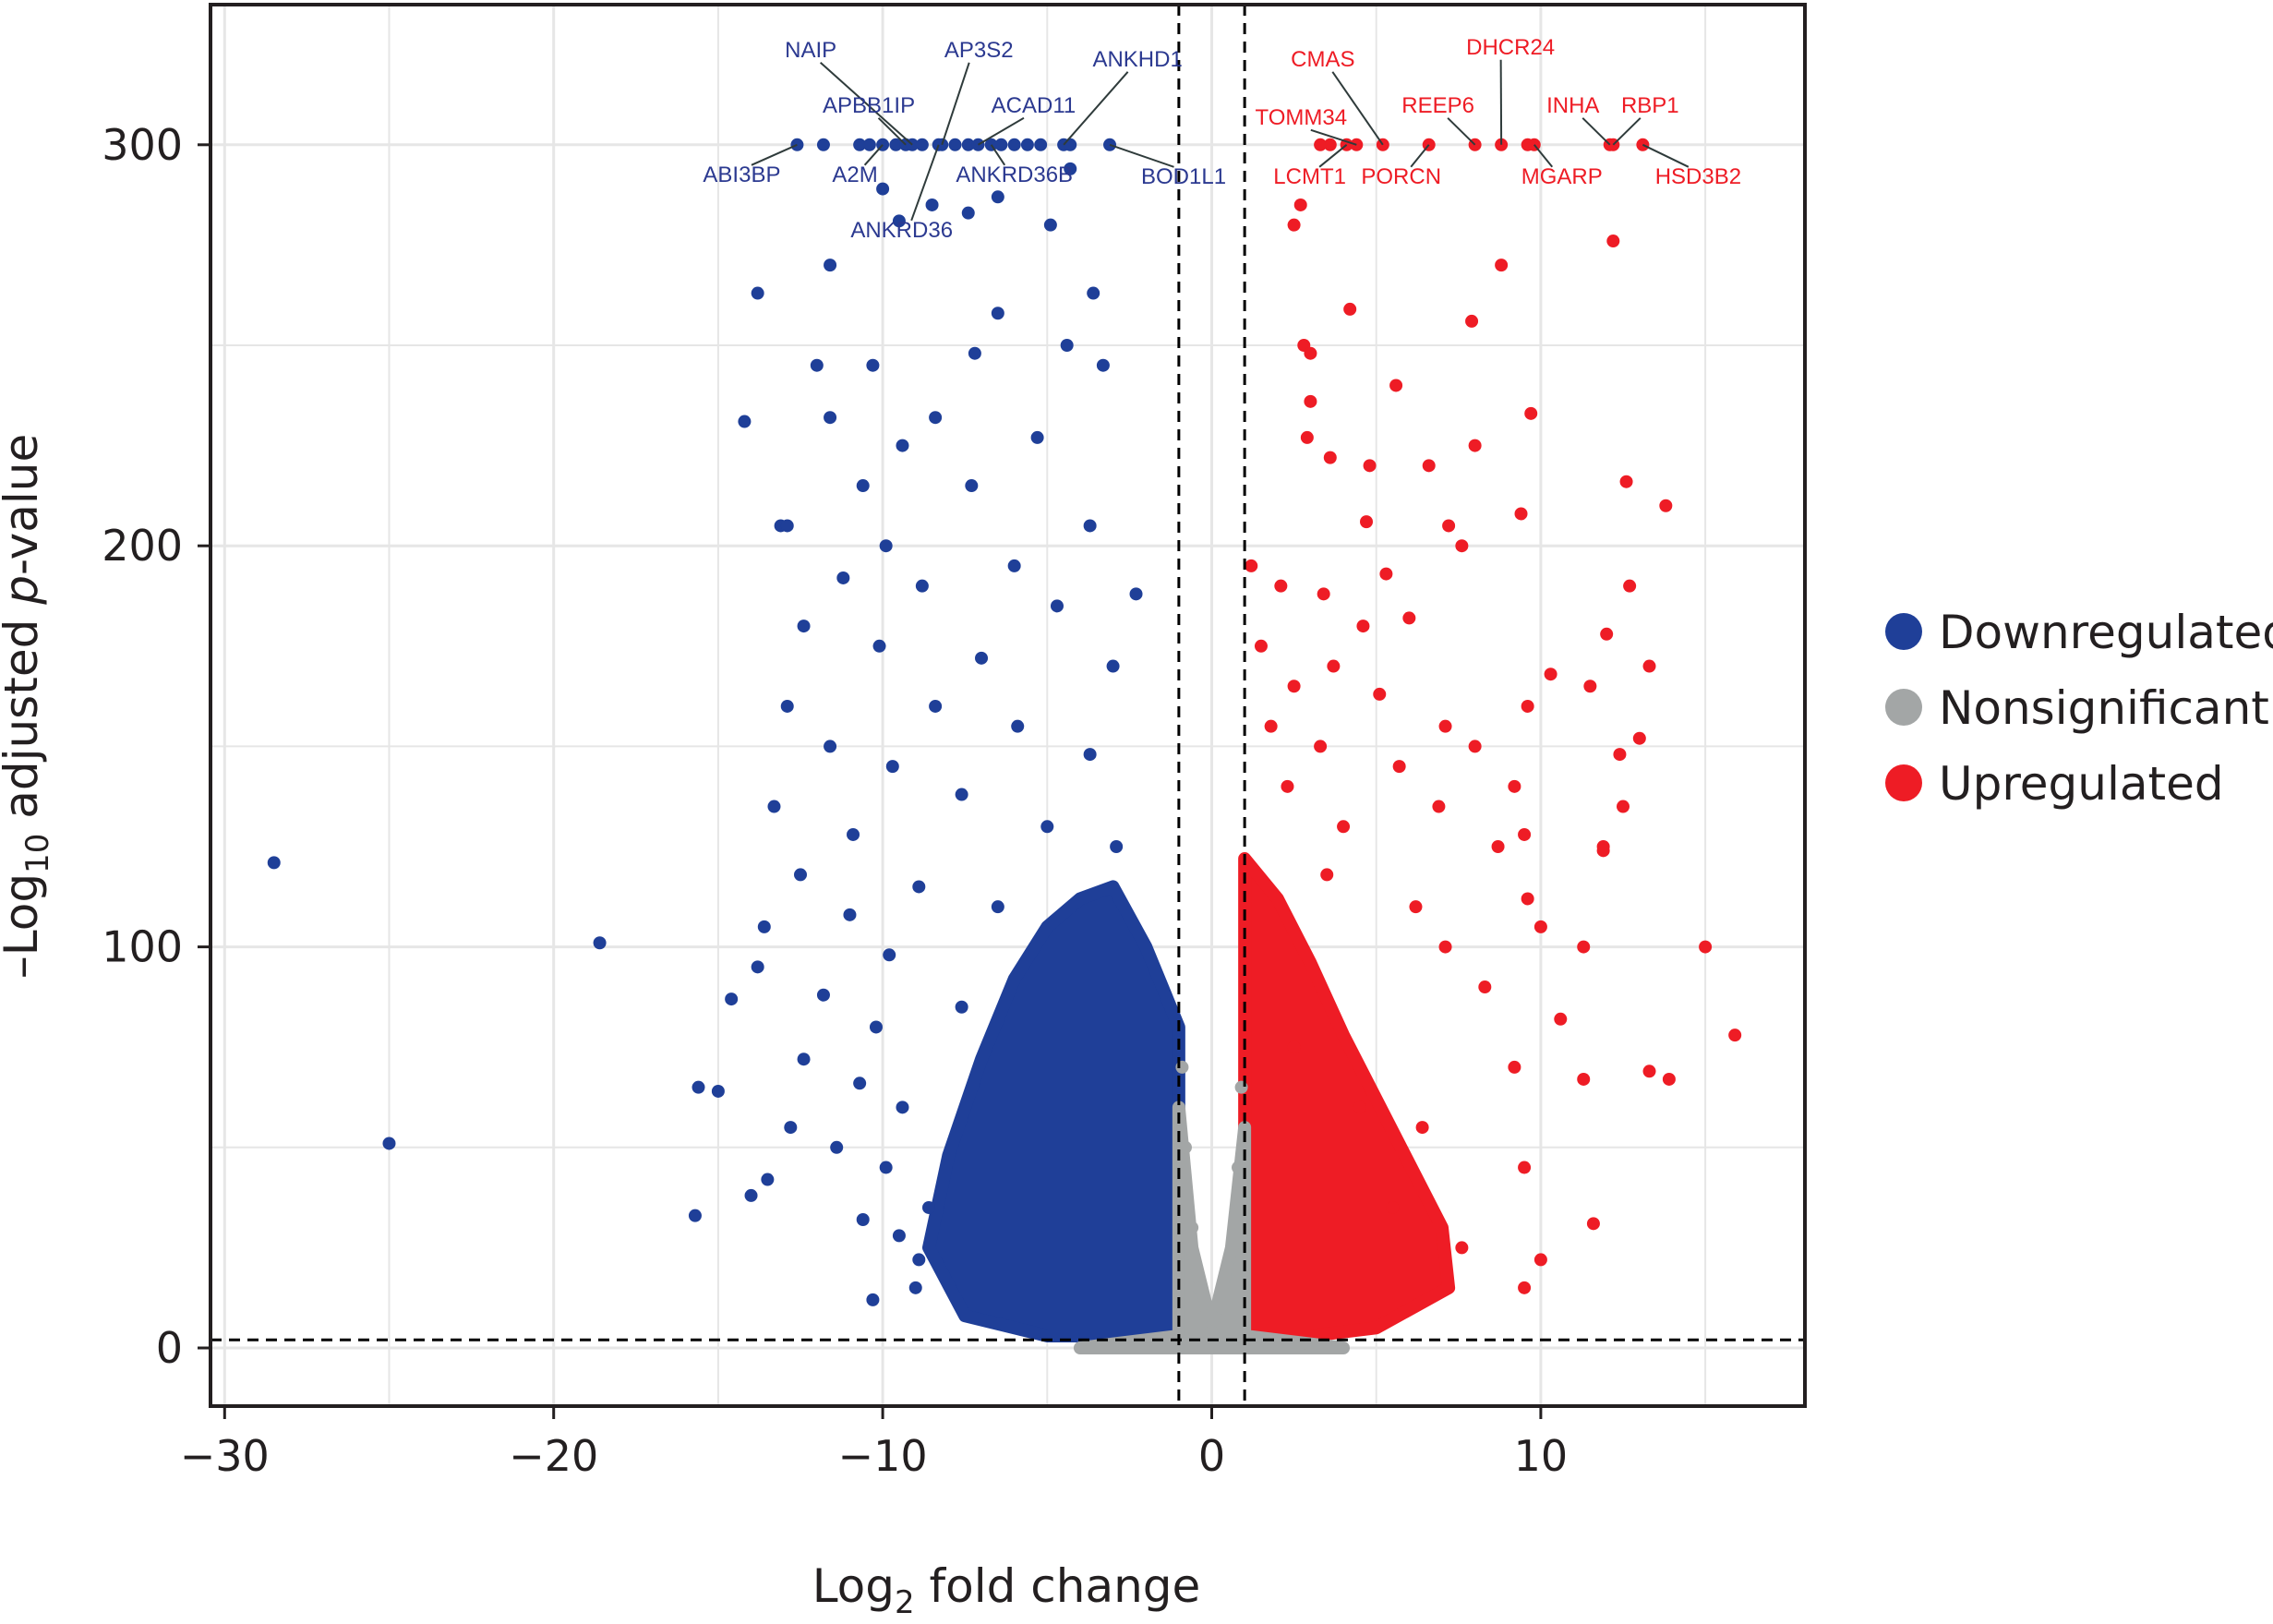 The width and height of the screenshot is (2273, 1624). What do you see at coordinates (142, 546) in the screenshot?
I see `y-tick-label: 200` at bounding box center [142, 546].